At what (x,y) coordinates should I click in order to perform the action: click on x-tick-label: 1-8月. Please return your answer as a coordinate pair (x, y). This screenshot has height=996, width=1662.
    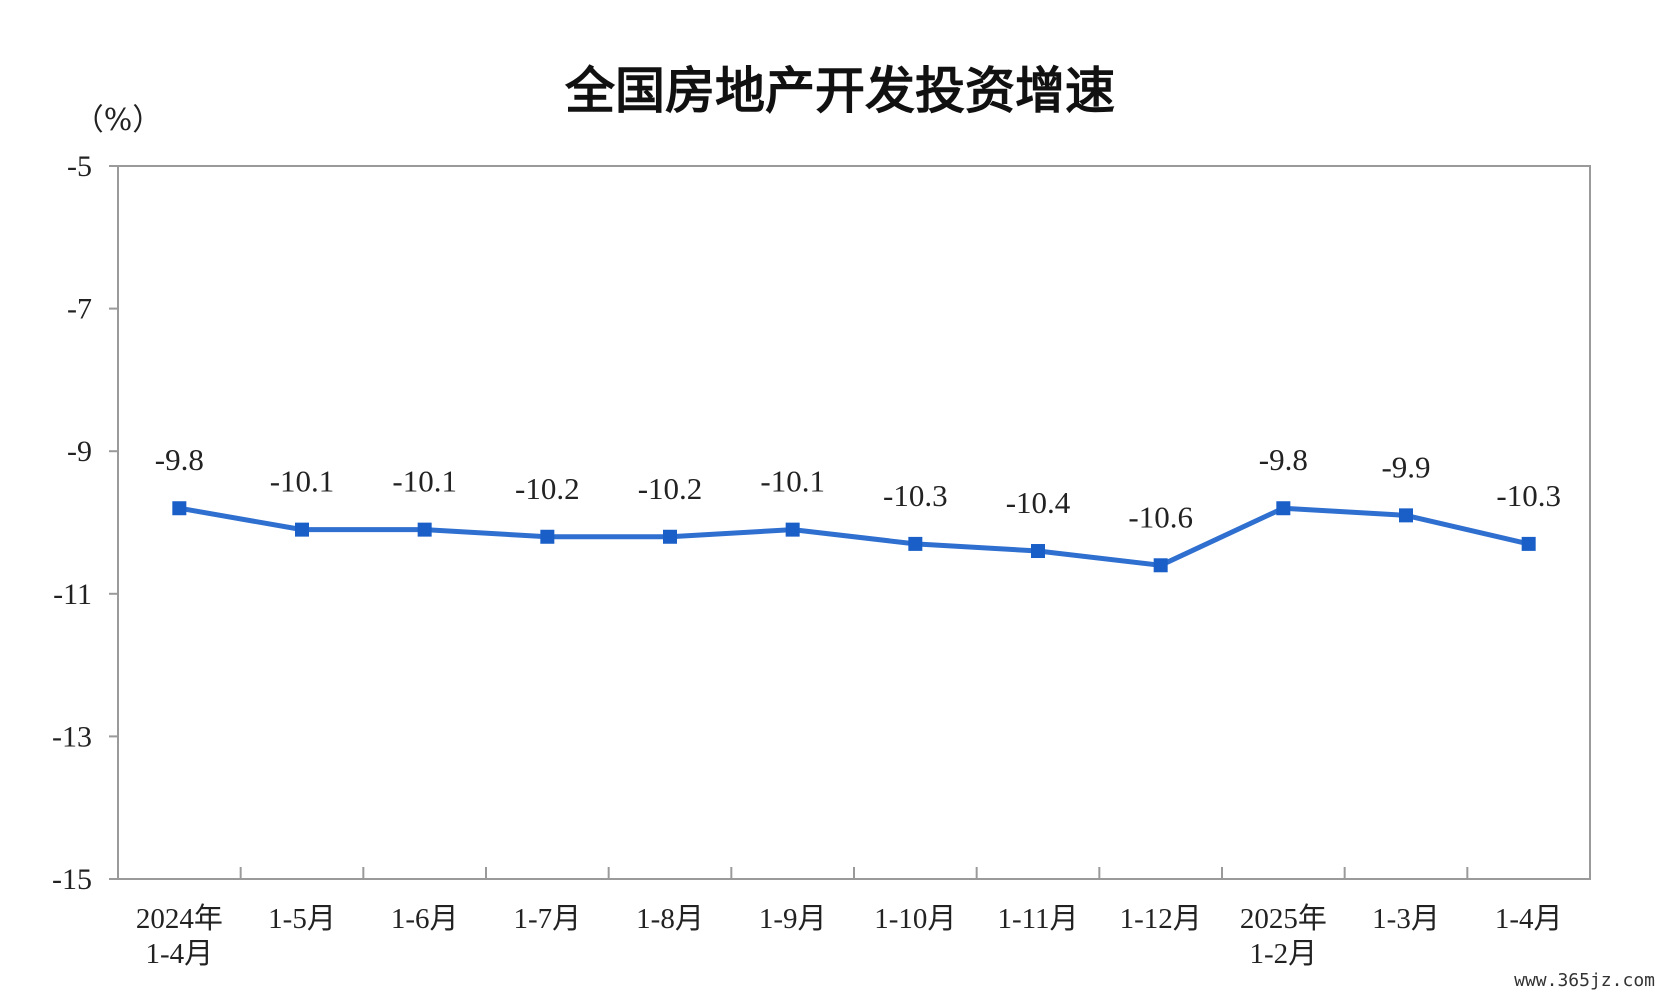
    Looking at the image, I should click on (670, 919).